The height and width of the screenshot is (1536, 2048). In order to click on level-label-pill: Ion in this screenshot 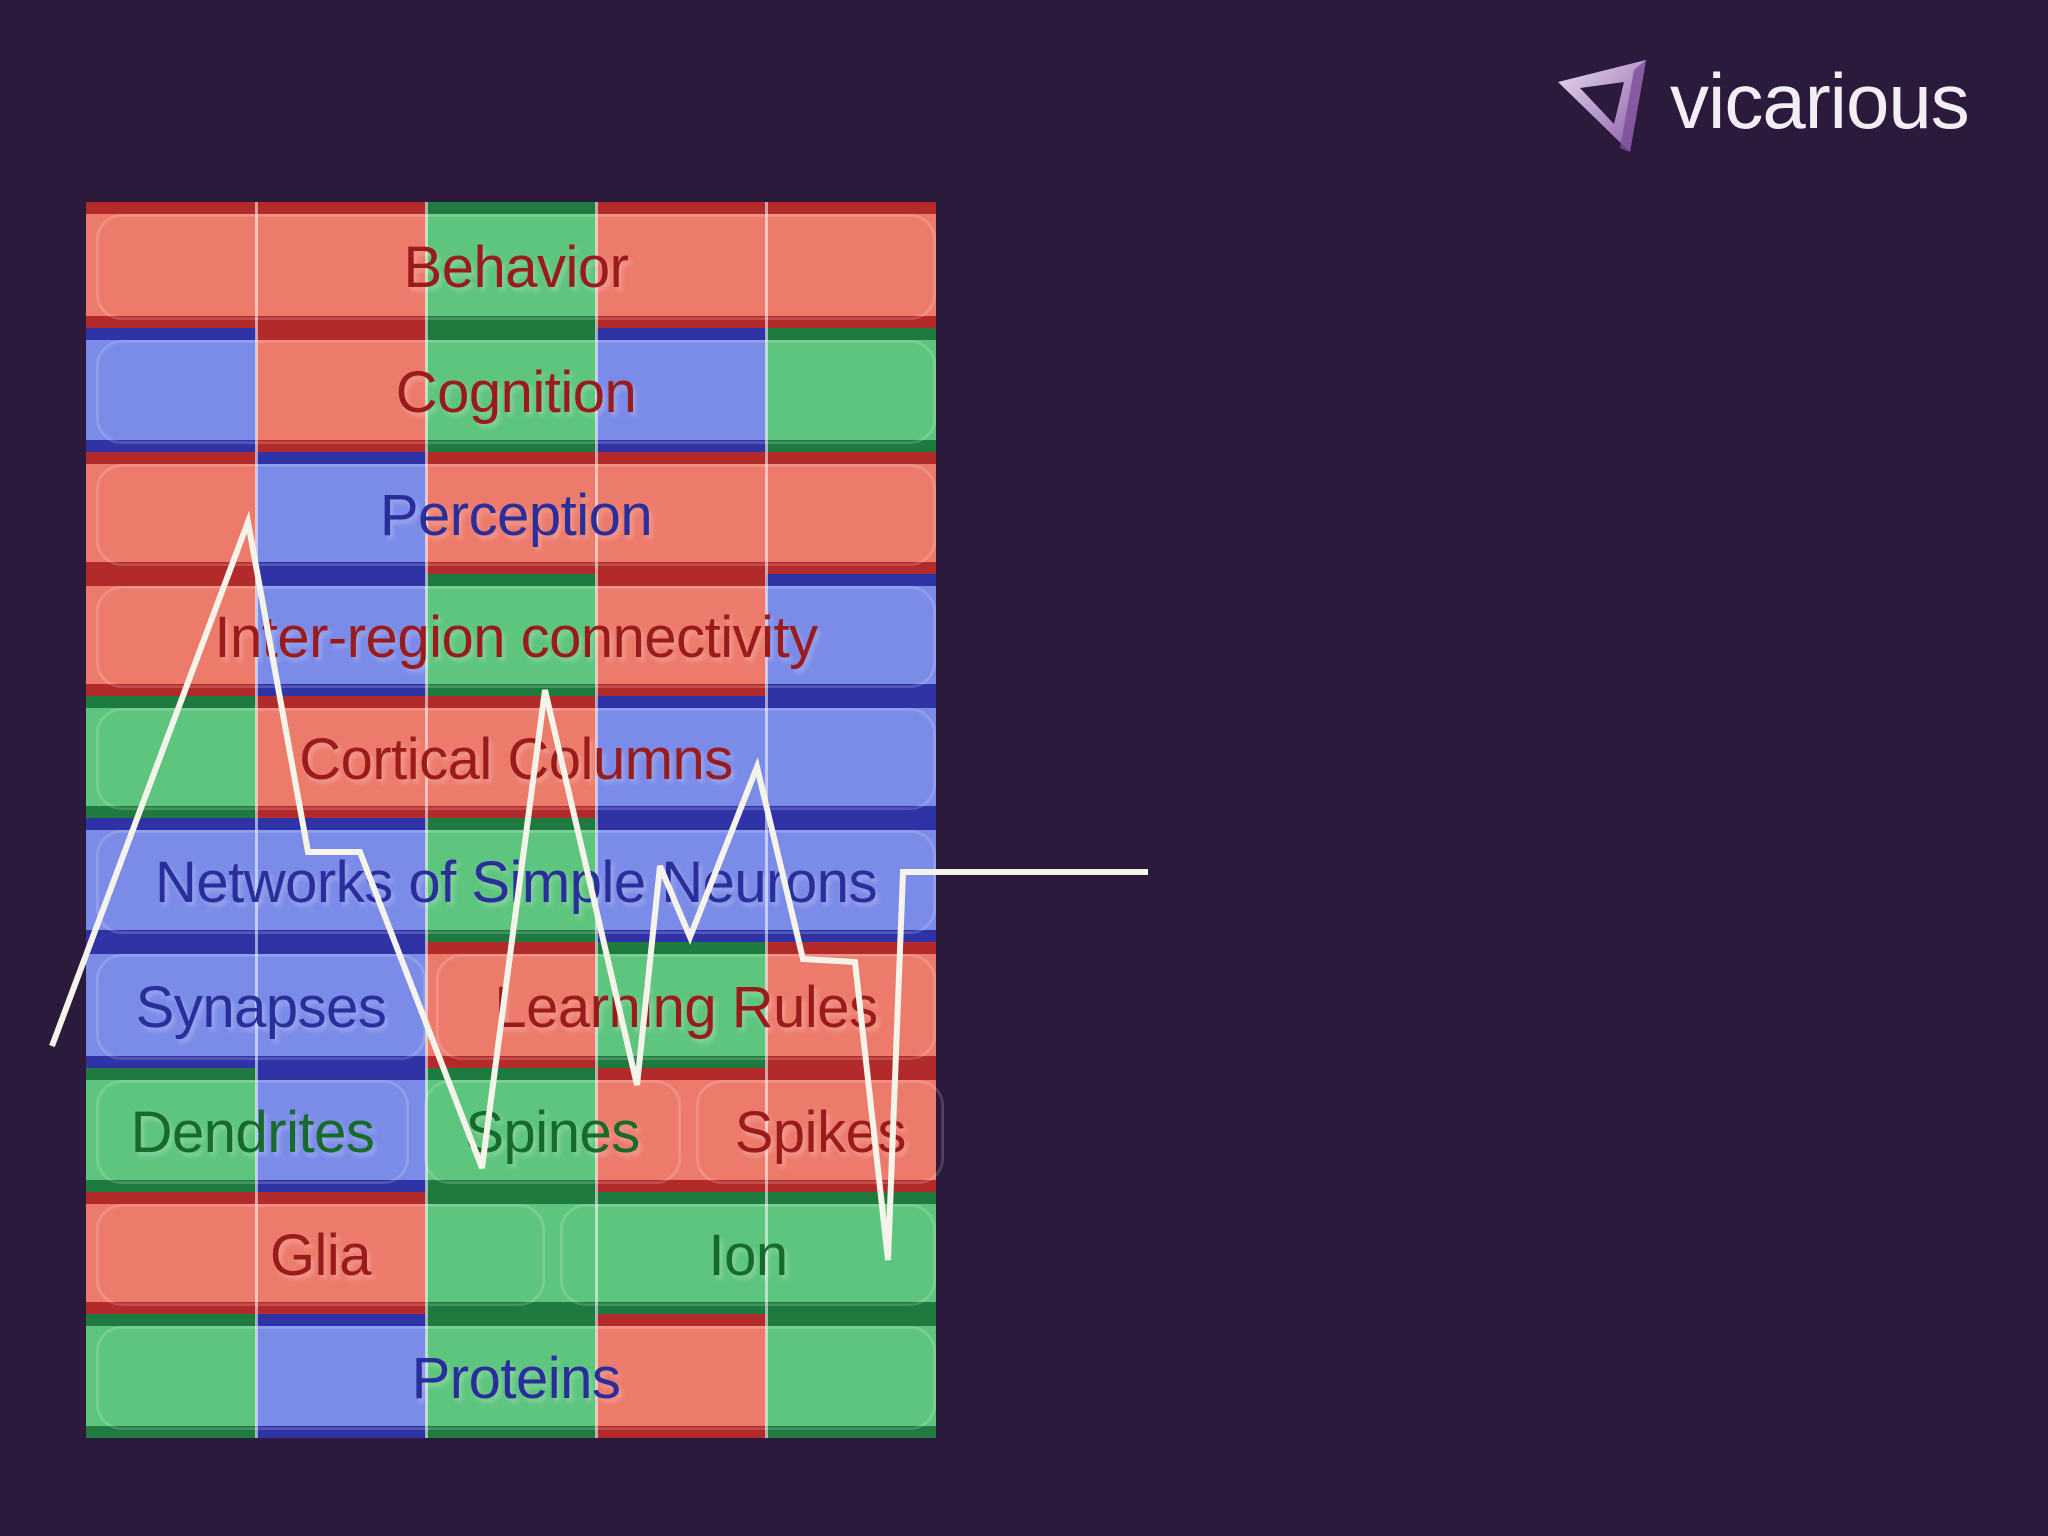, I will do `click(748, 1255)`.